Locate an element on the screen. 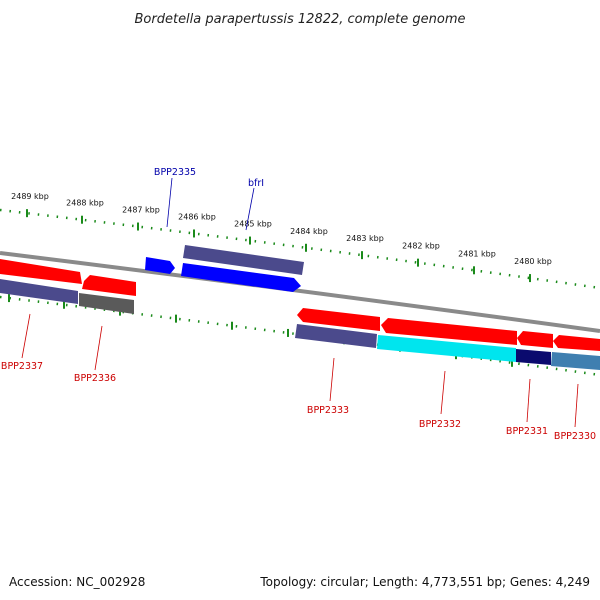 This screenshot has width=600, height=600. gene-bpp2333-product is located at coordinates (336, 336).